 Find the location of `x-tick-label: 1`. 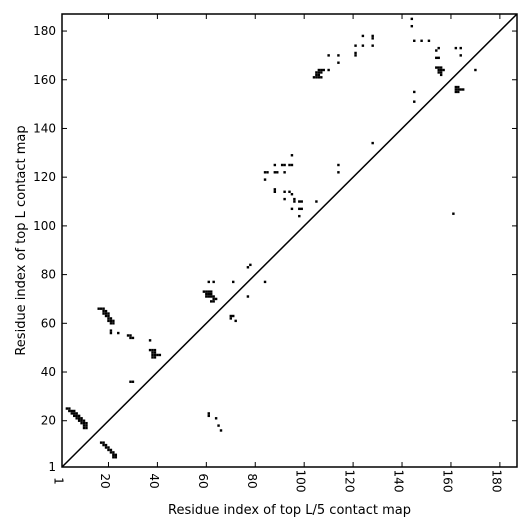

x-tick-label: 1 is located at coordinates (59, 481).